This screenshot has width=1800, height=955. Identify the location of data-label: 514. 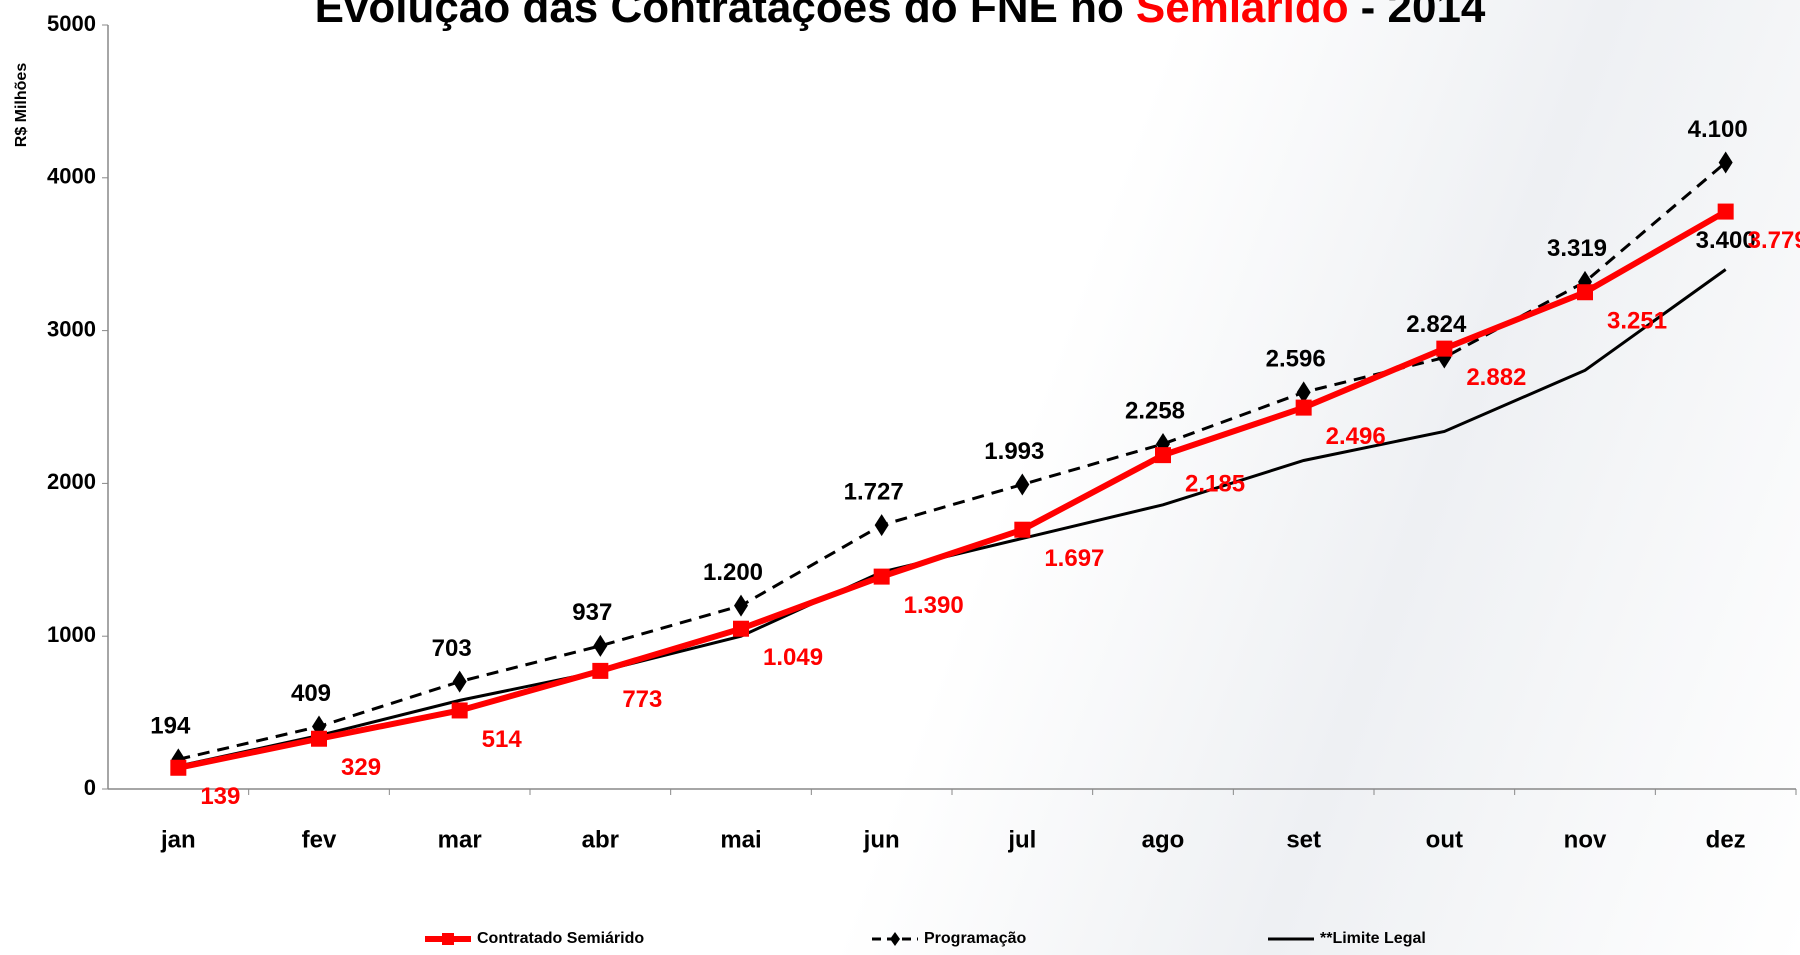
(502, 739).